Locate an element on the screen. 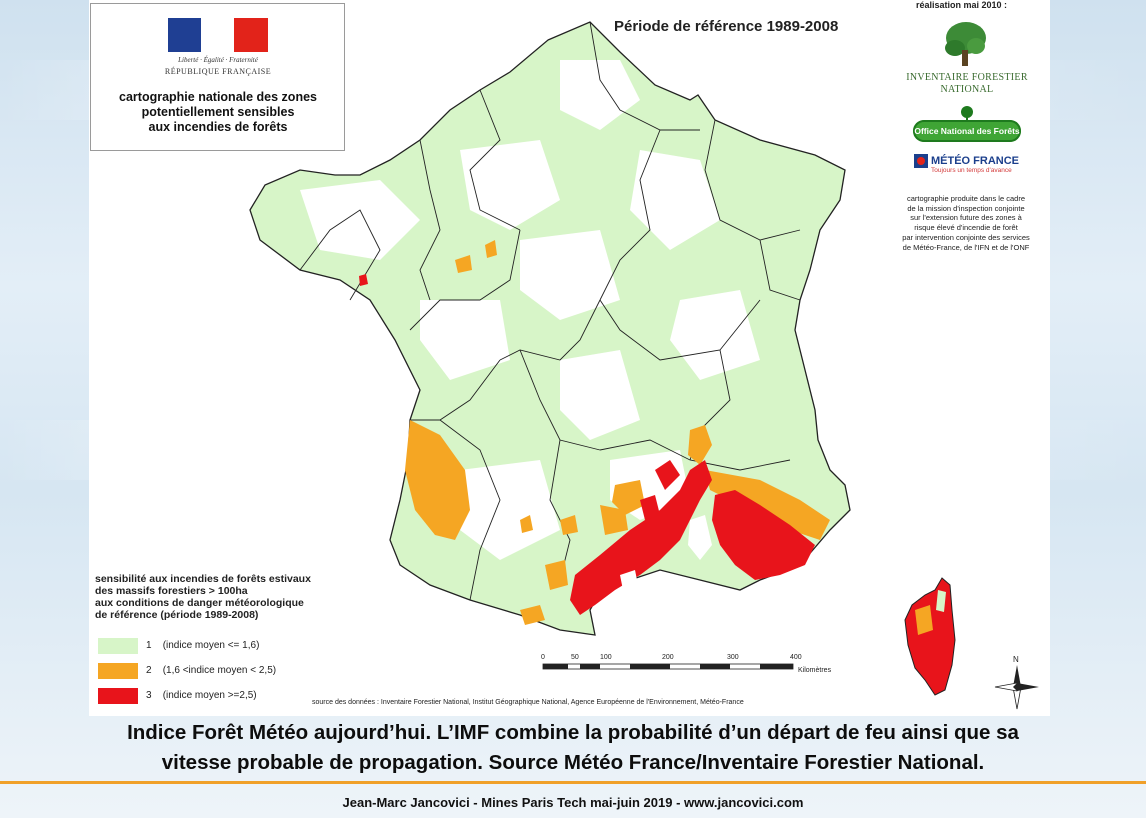 This screenshot has height=818, width=1146. scale-tick-300: 300 is located at coordinates (733, 657).